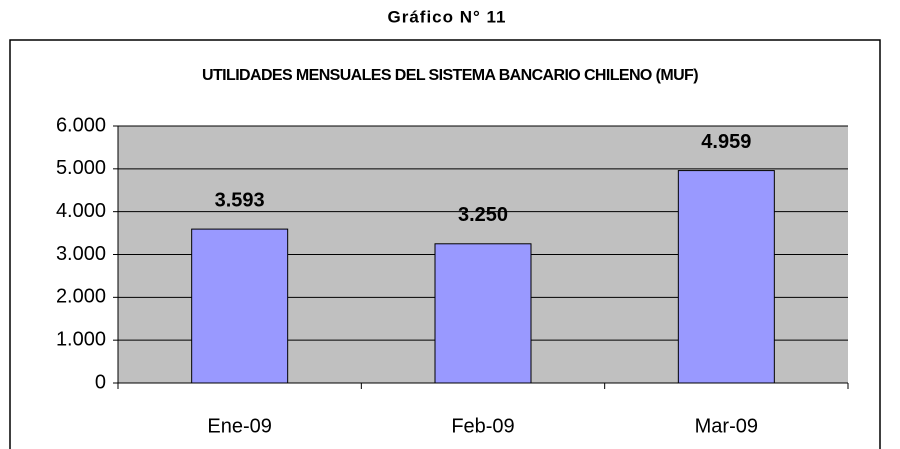 The width and height of the screenshot is (900, 449). Describe the element at coordinates (482, 426) in the screenshot. I see `x-tick-label: Feb-09` at that location.